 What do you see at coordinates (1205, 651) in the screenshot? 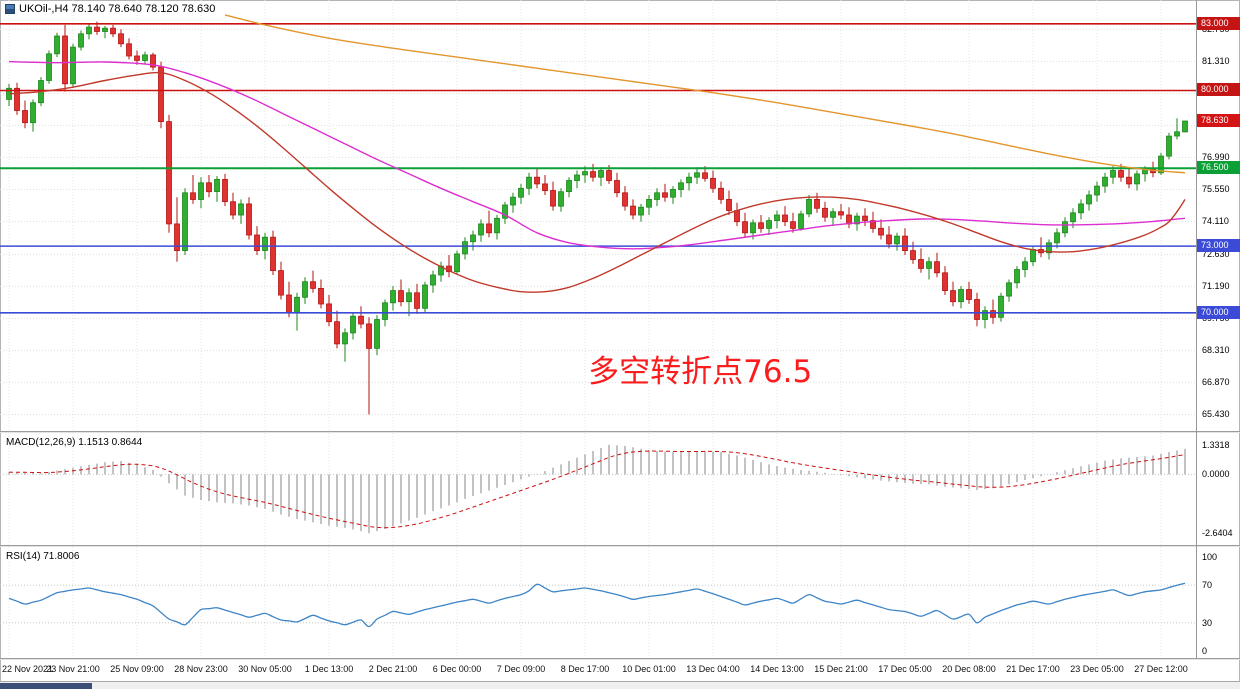
I see `rsi-tick: 0` at bounding box center [1205, 651].